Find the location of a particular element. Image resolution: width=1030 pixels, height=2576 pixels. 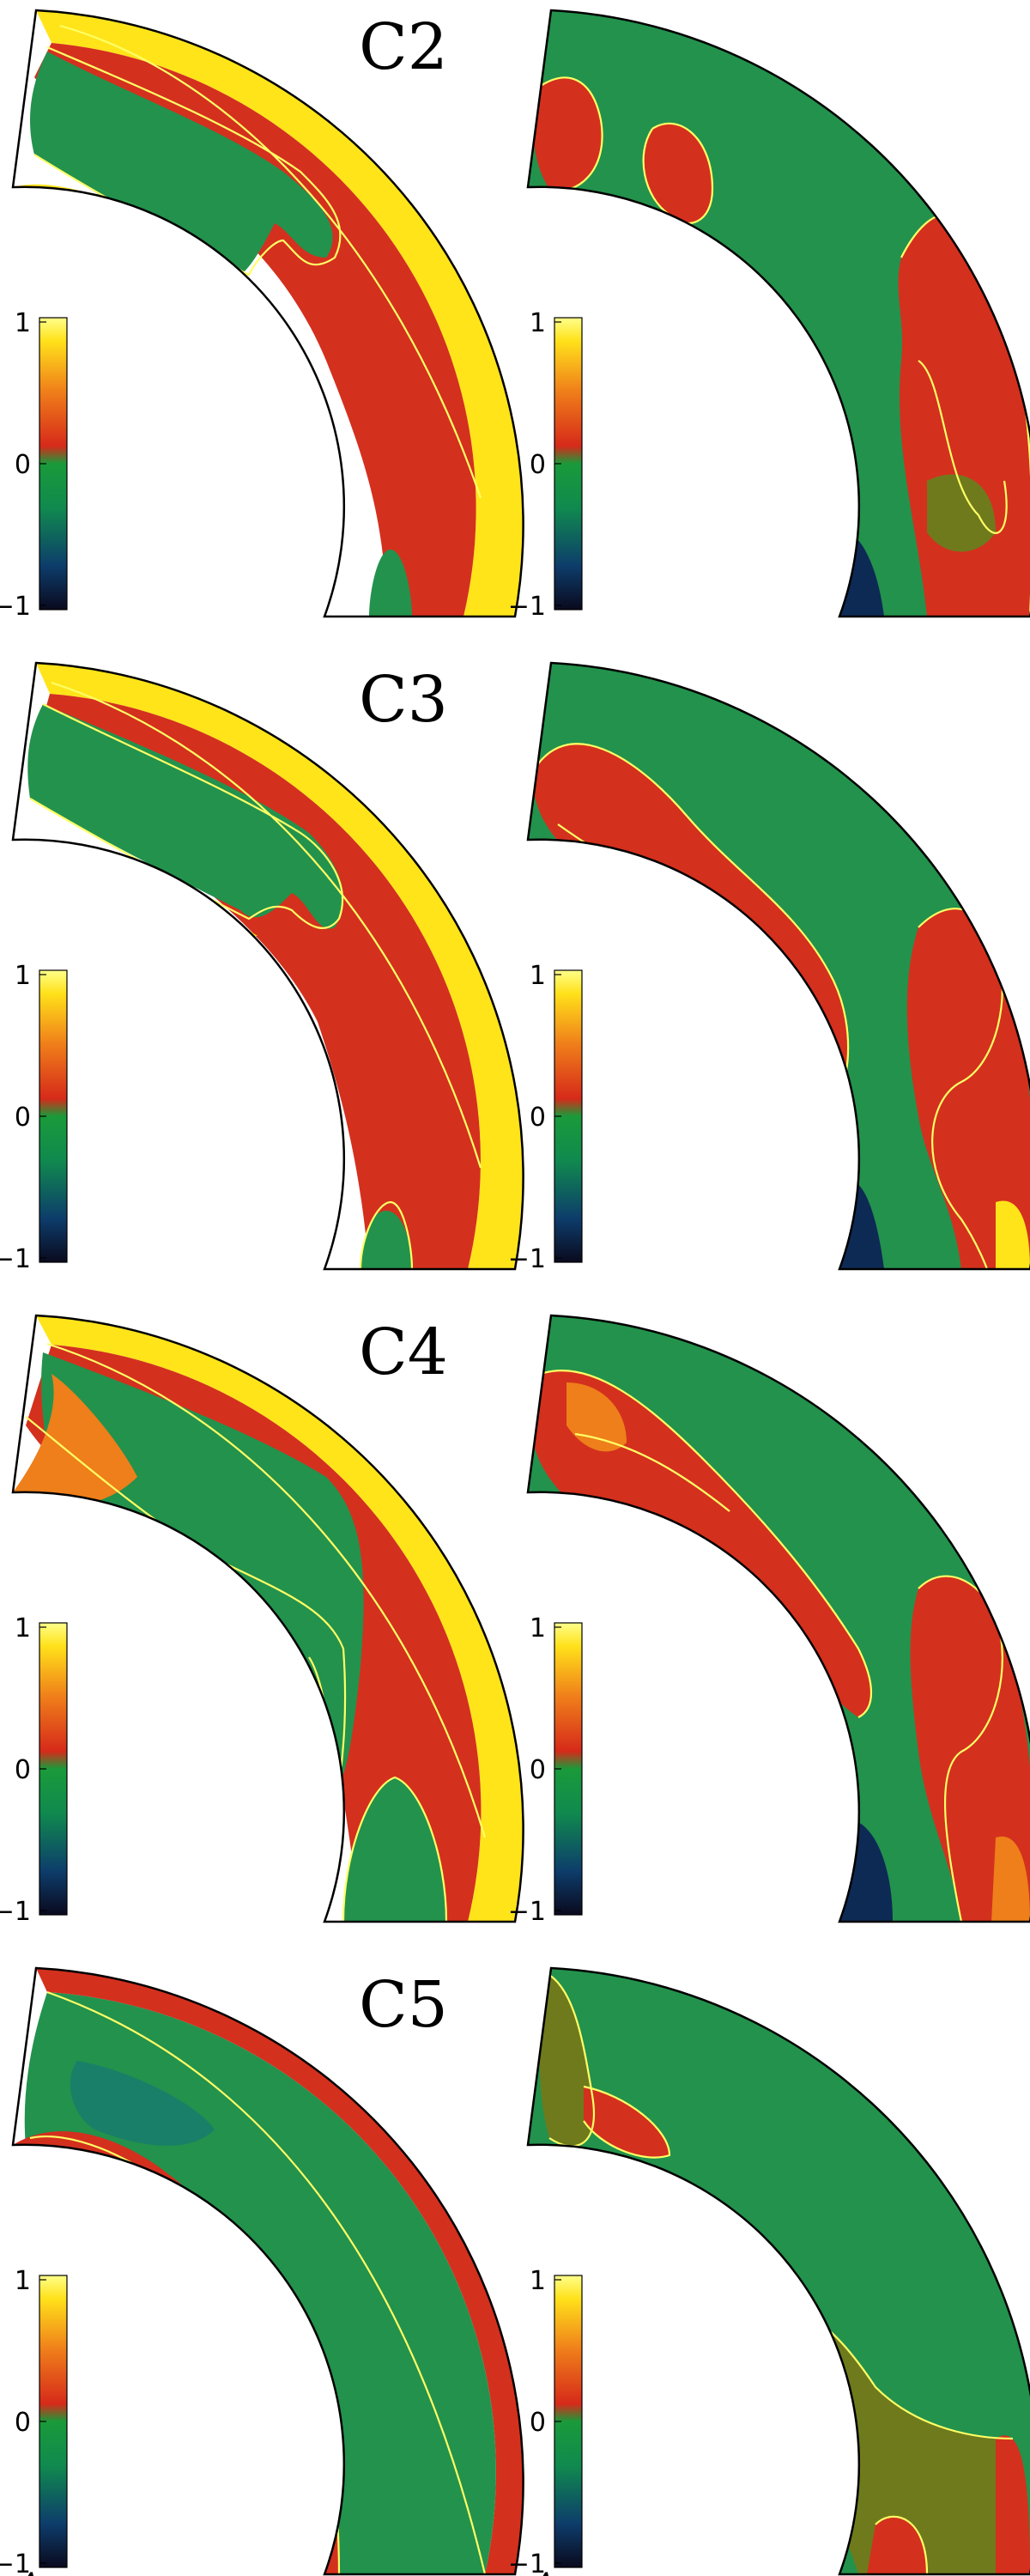

av-panel-c4: 1 0 −1 C4 is located at coordinates (262, 1620).